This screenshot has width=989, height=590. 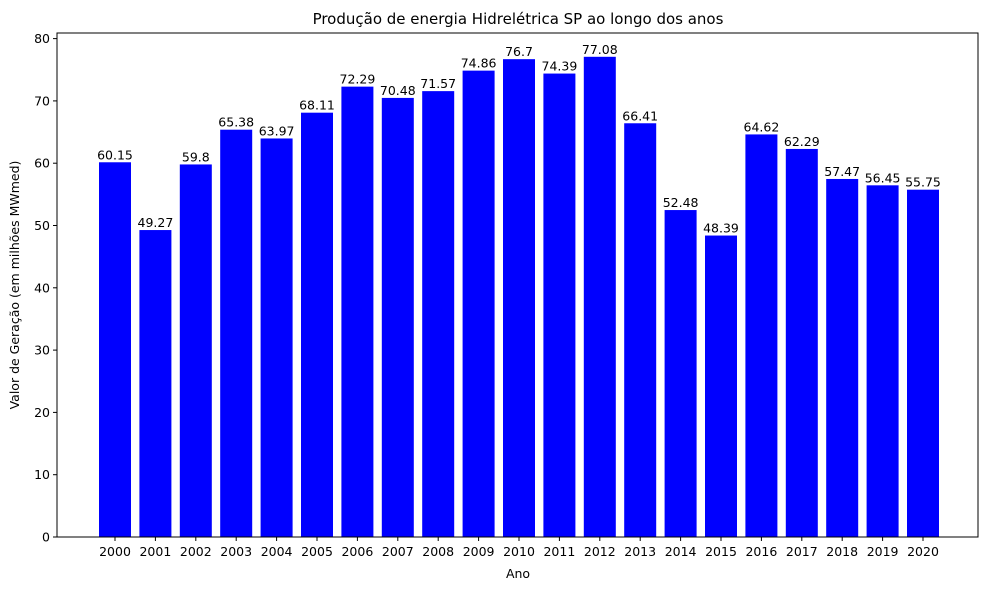 I want to click on x-tick-label: 2008, so click(x=438, y=551).